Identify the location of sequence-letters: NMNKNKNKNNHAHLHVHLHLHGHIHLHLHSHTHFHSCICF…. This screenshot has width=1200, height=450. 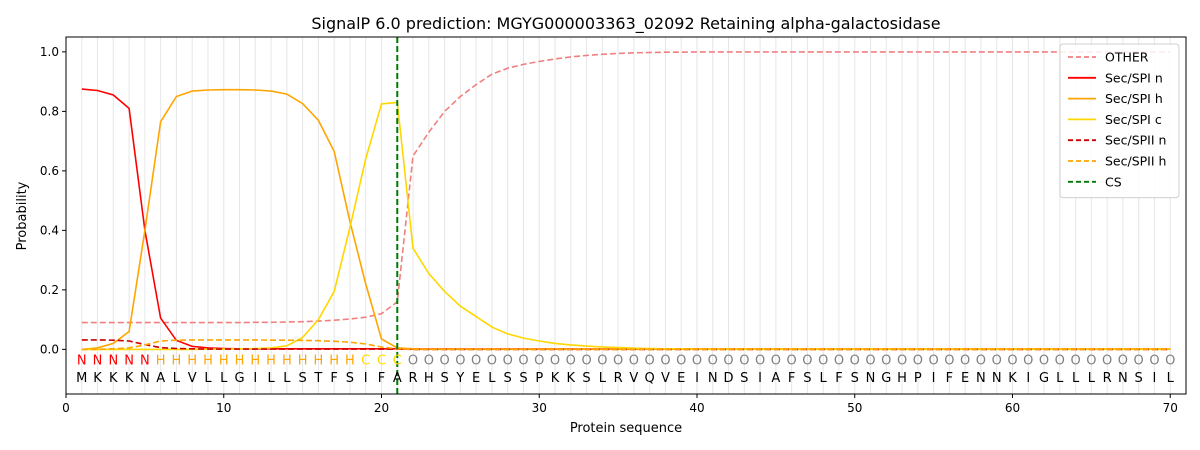
(625, 369).